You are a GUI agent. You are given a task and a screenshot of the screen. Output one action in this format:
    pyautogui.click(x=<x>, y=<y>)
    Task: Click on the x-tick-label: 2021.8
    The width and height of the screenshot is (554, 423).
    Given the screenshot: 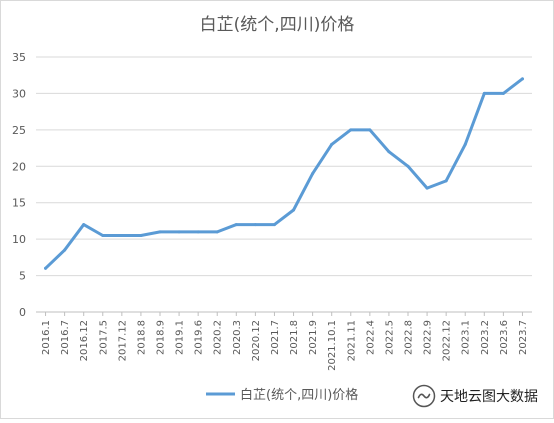 What is the action you would take?
    pyautogui.click(x=294, y=337)
    